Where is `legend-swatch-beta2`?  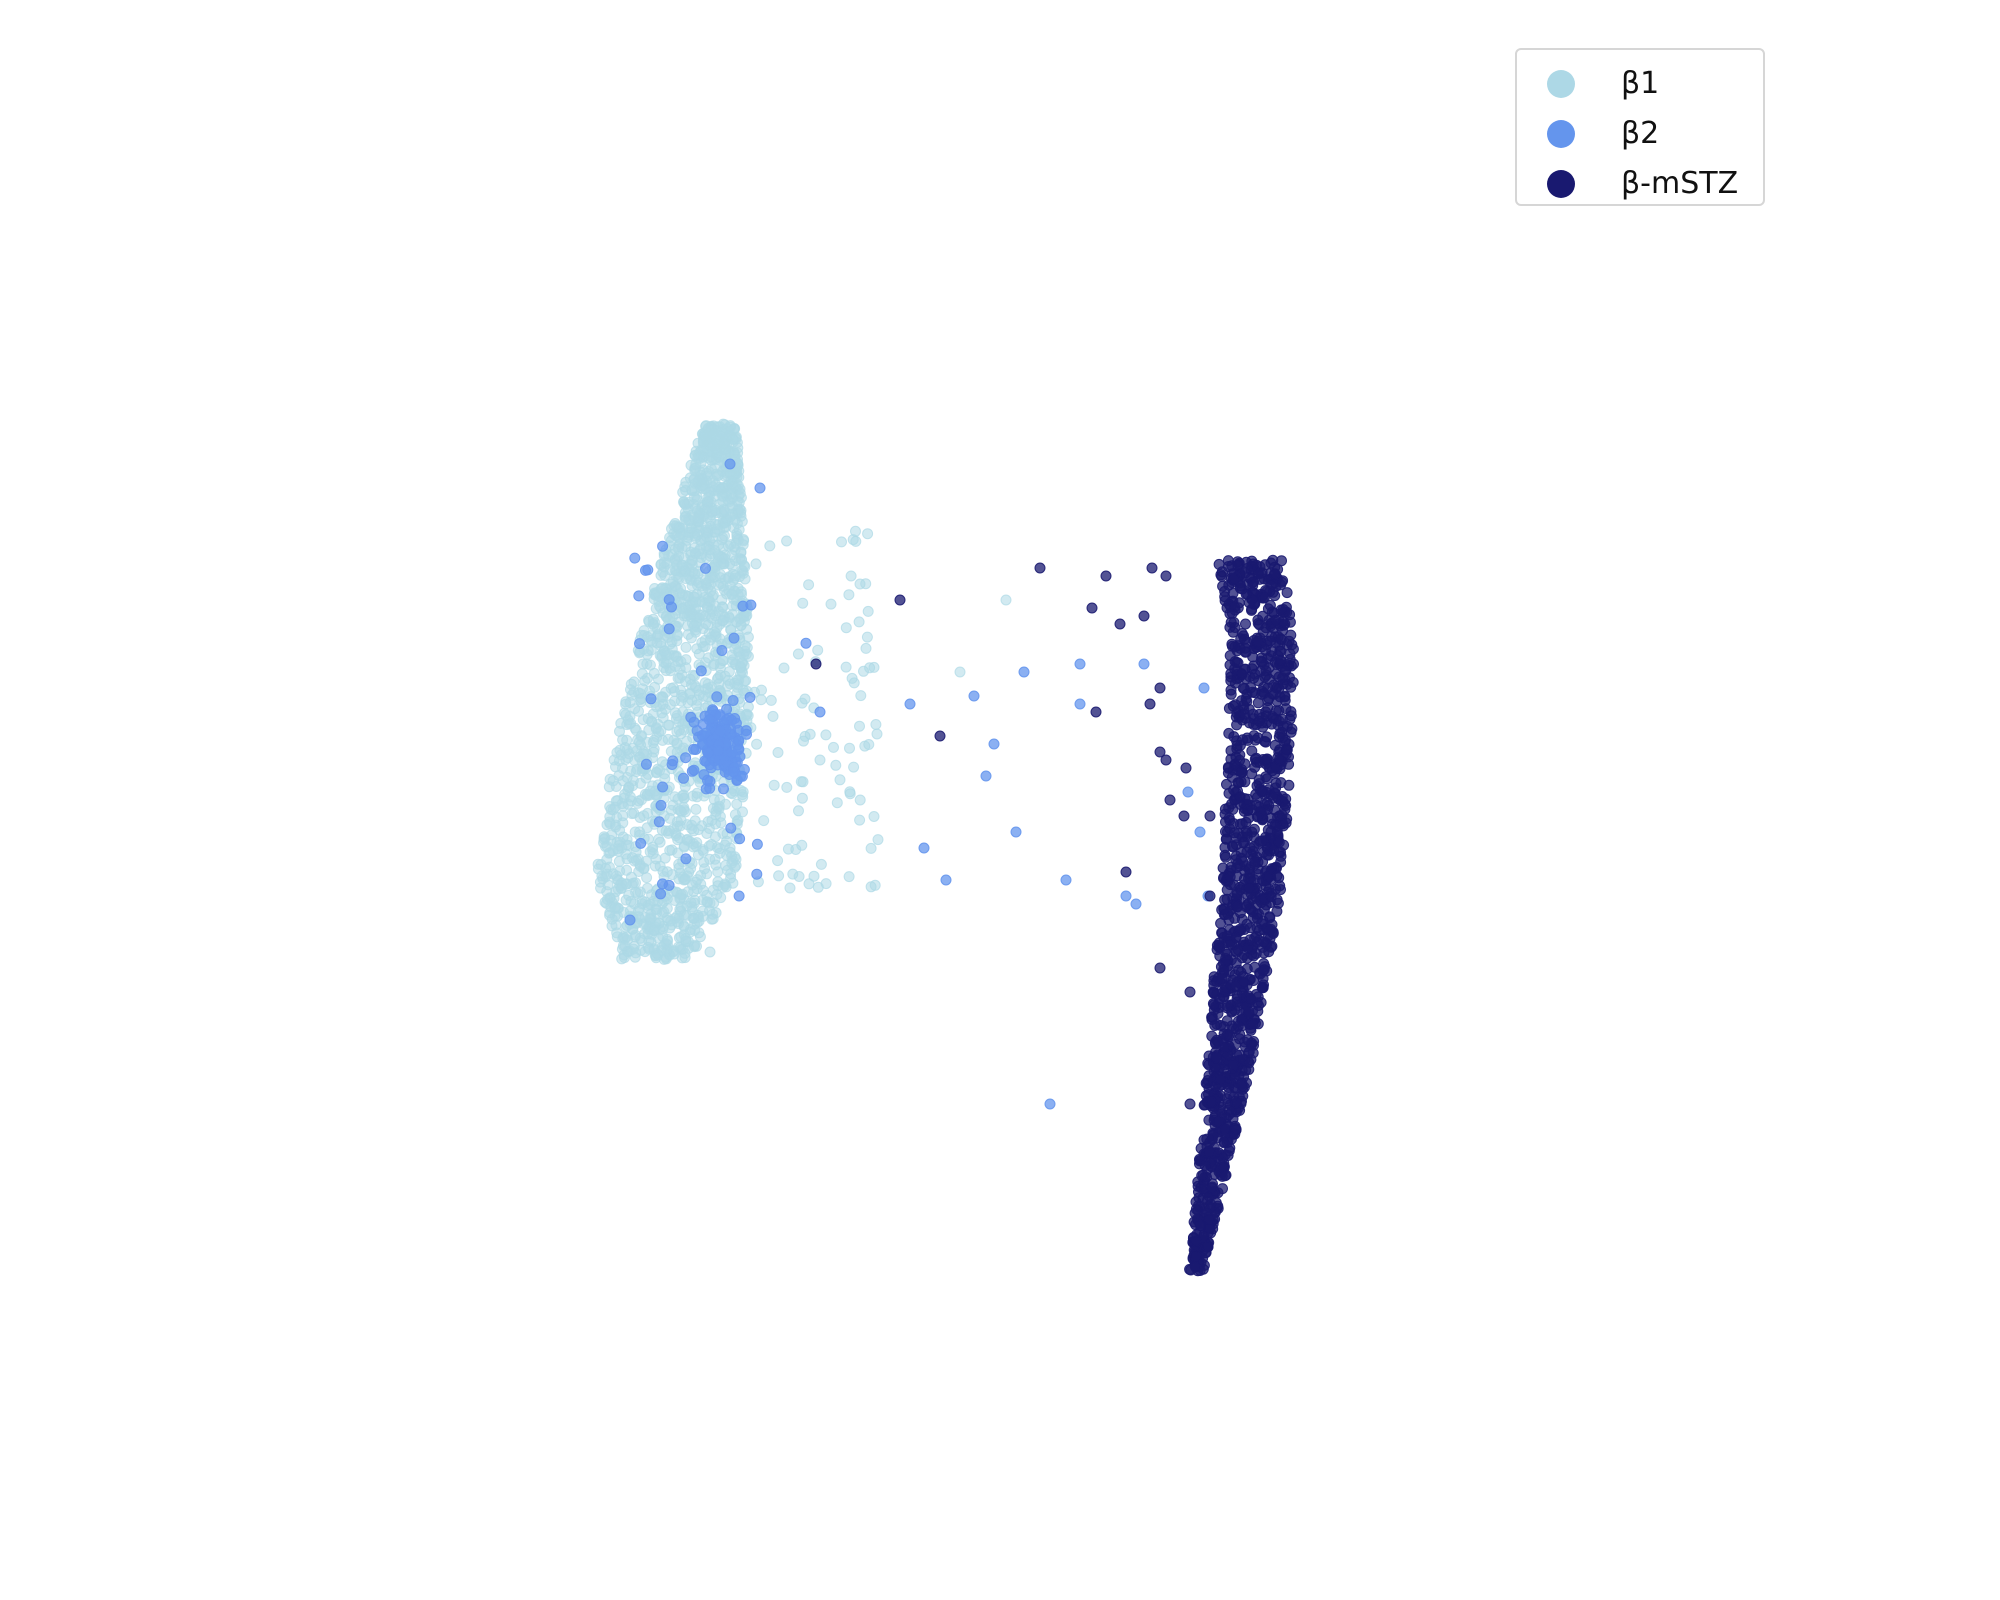
legend-swatch-beta2 is located at coordinates (1561, 134).